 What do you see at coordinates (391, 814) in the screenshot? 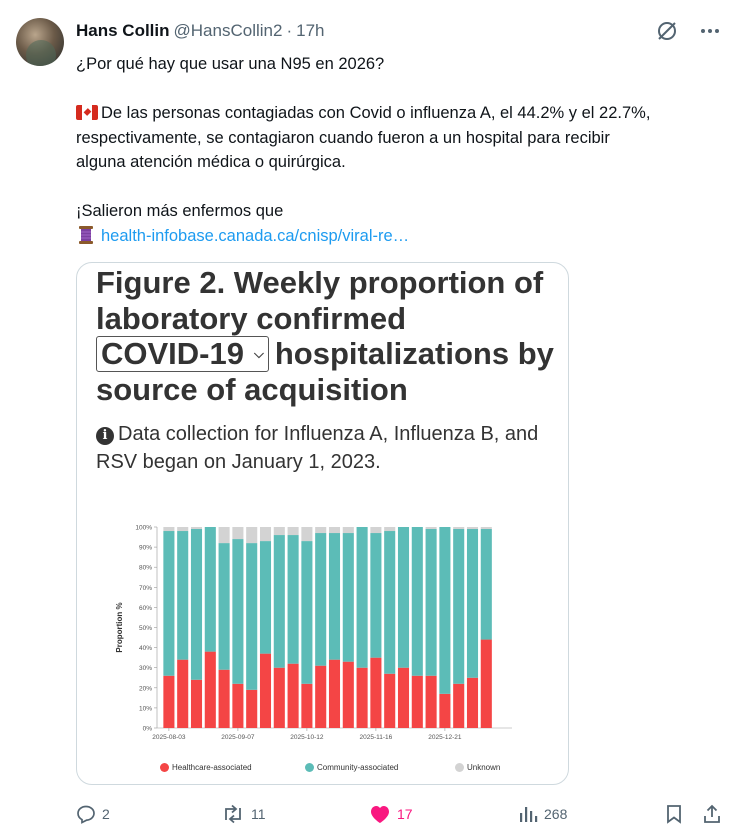
I see `like-button: 17` at bounding box center [391, 814].